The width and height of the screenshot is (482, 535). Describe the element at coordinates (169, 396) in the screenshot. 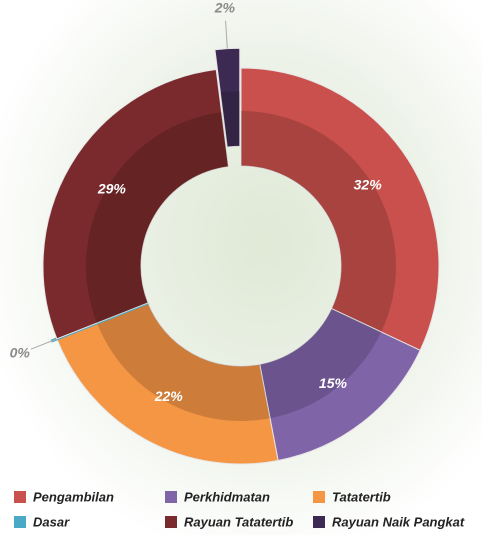

I see `data-label: 22%` at that location.